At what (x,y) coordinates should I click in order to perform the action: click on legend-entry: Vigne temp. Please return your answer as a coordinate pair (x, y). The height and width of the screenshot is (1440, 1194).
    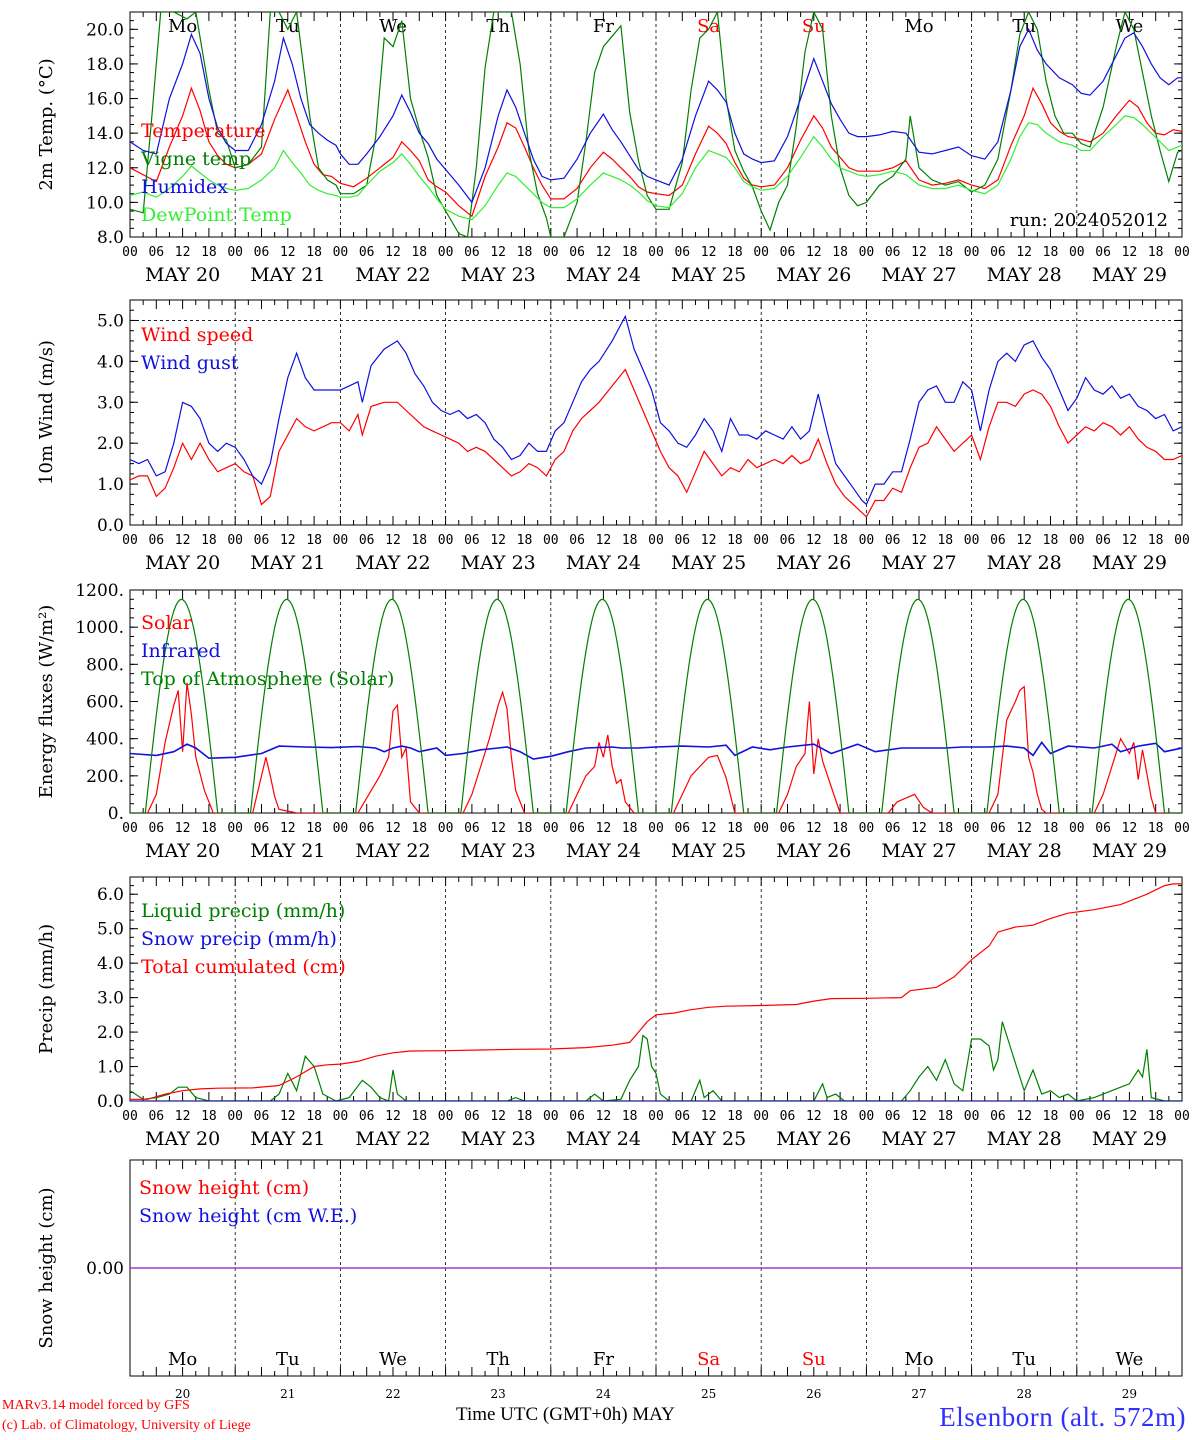
    Looking at the image, I should click on (195, 159).